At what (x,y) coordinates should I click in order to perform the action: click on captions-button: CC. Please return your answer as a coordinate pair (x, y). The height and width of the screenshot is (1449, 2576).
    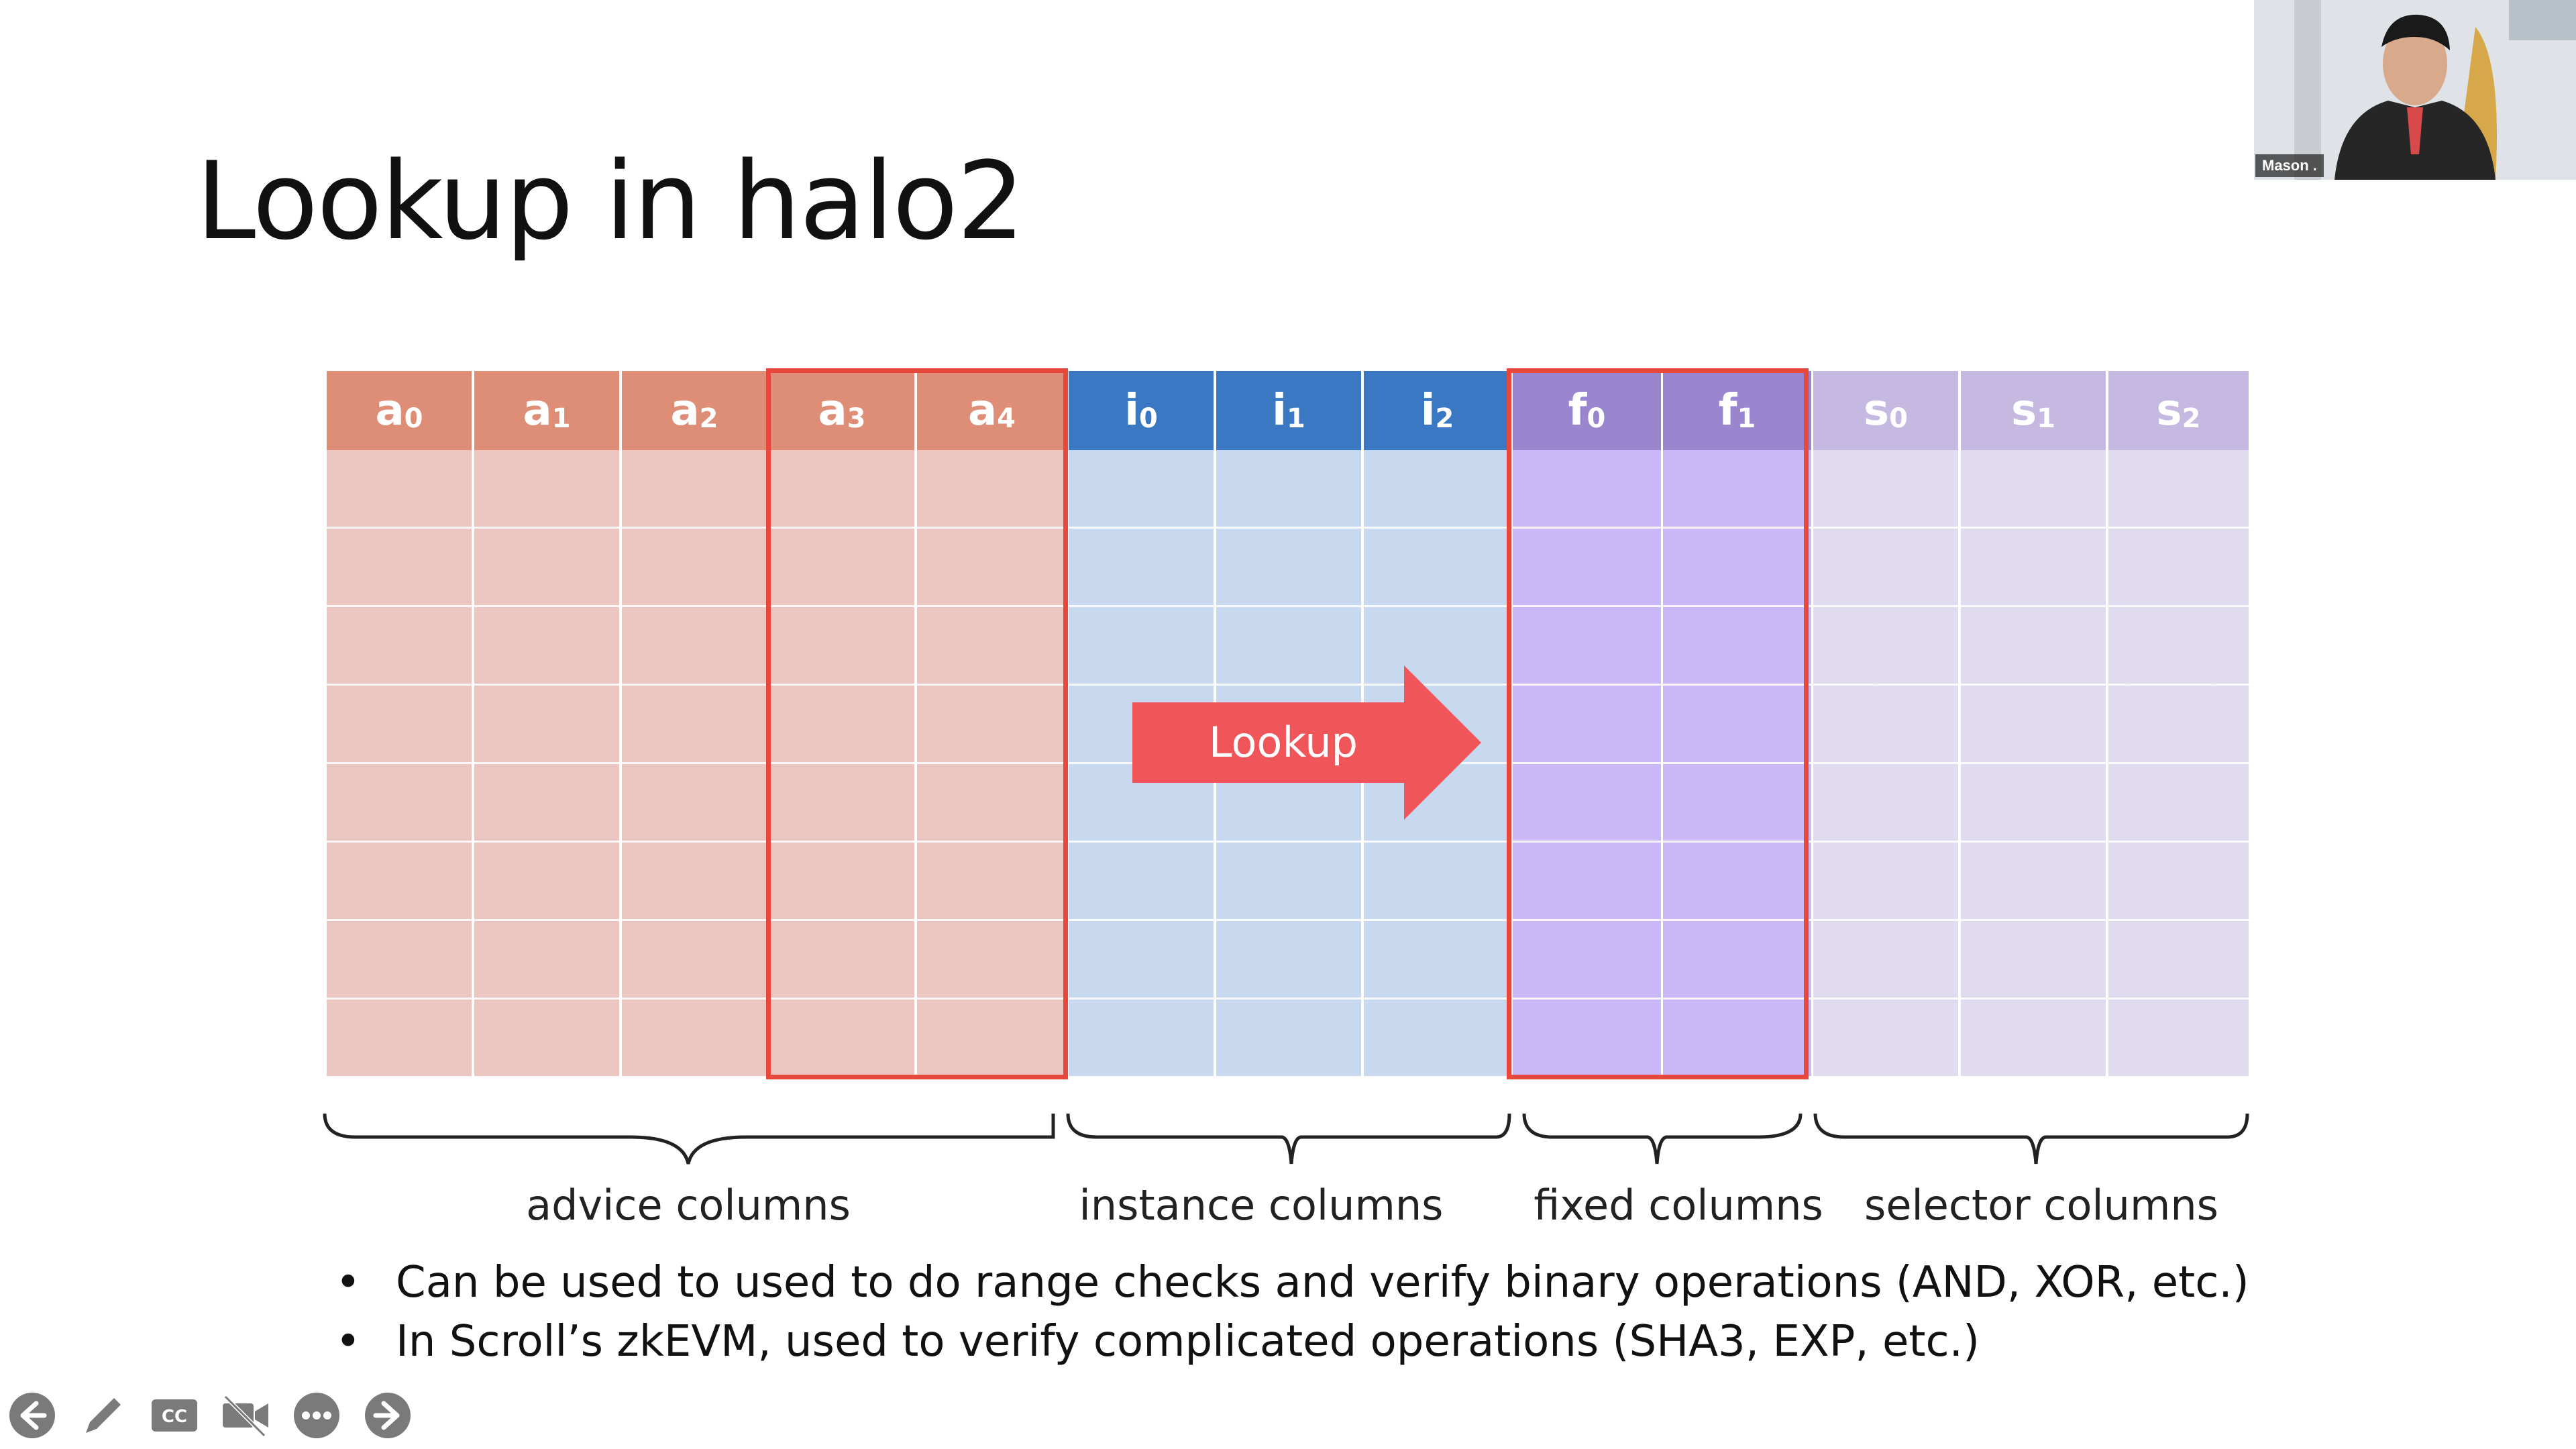
    Looking at the image, I should click on (174, 1415).